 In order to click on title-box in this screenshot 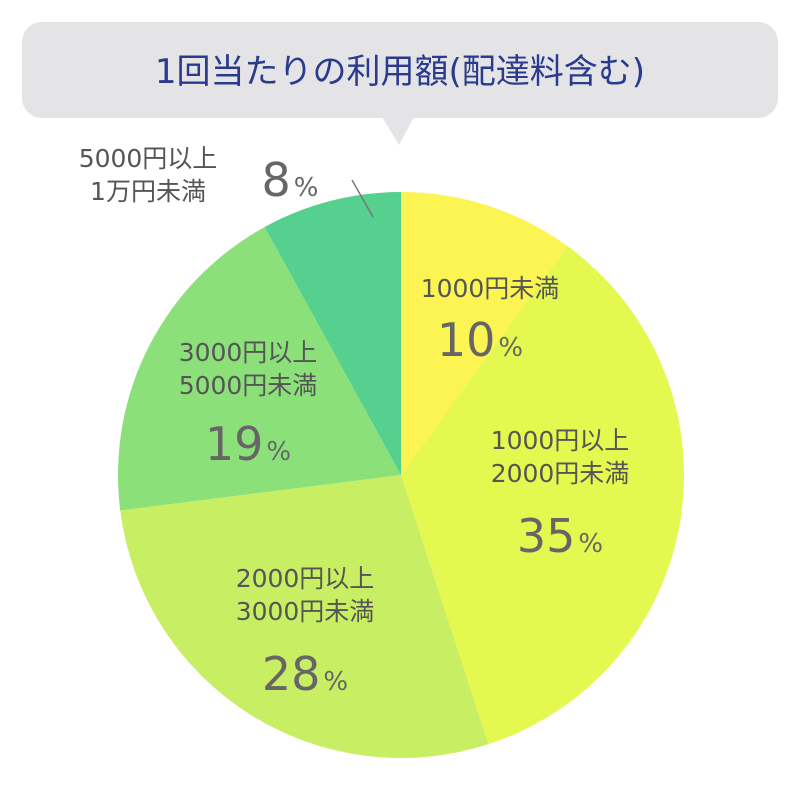, I will do `click(400, 70)`.